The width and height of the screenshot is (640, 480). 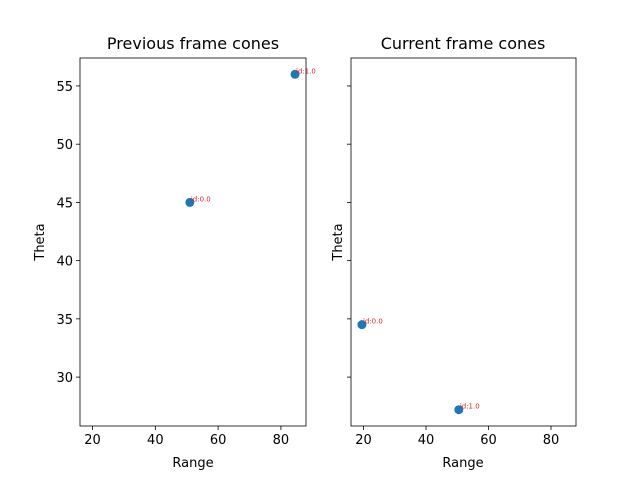 What do you see at coordinates (64, 145) in the screenshot?
I see `y-tick-label: 50` at bounding box center [64, 145].